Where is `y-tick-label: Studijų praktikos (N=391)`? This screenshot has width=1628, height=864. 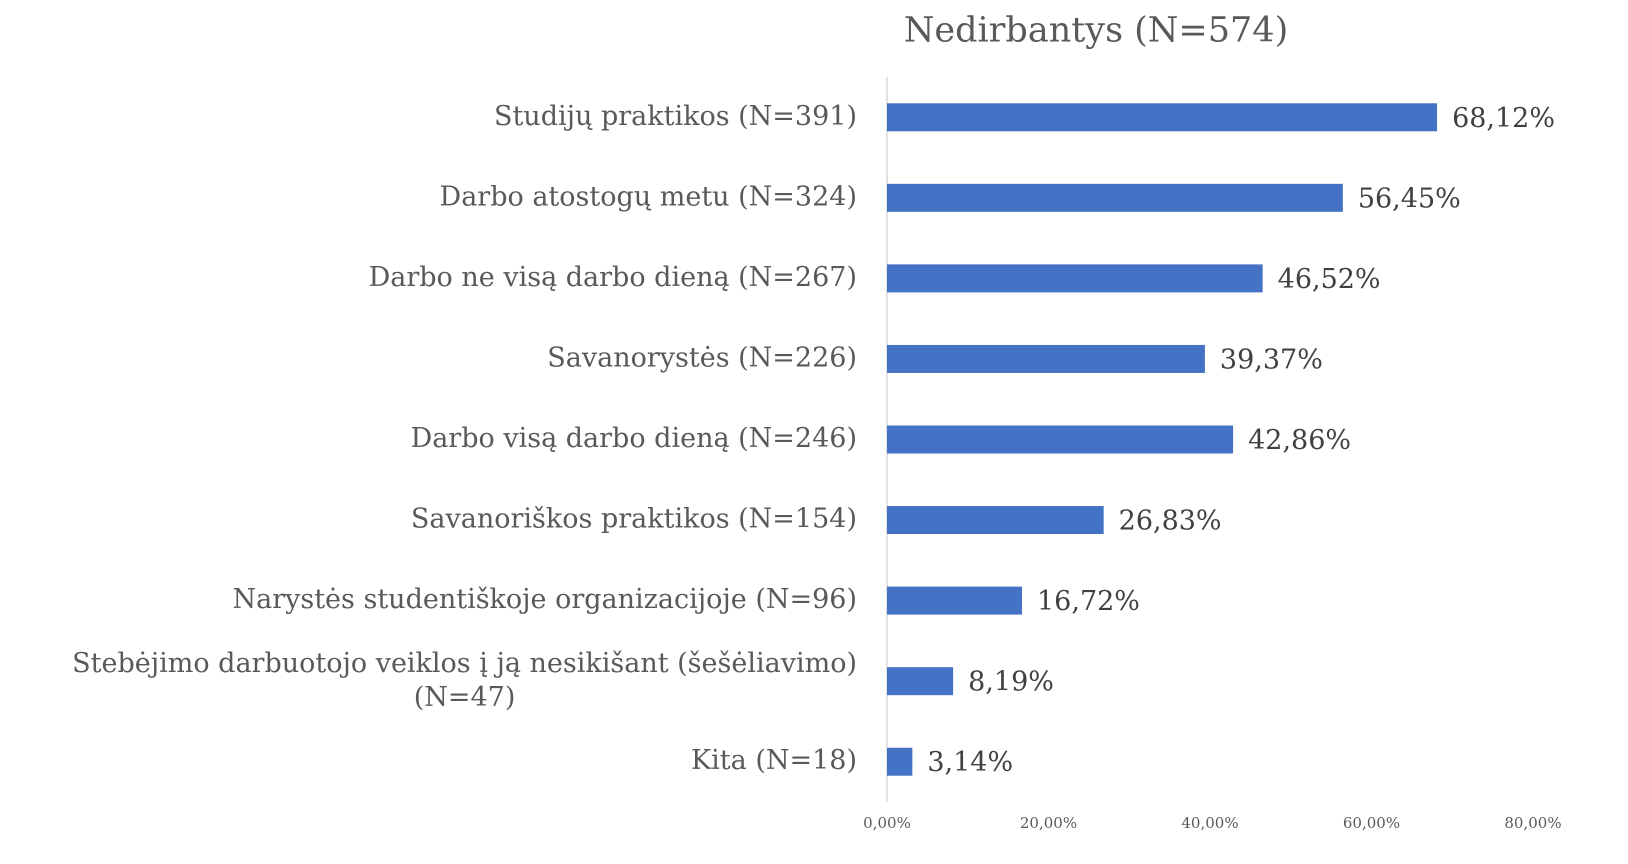
y-tick-label: Studijų praktikos (N=391) is located at coordinates (675, 116).